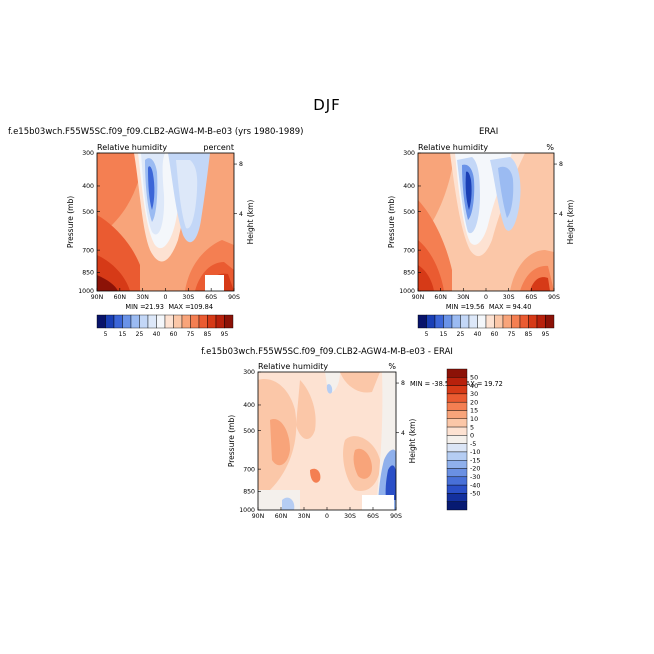 This screenshot has height=654, width=654. What do you see at coordinates (350, 516) in the screenshot?
I see `difference-x-tick-label: 30S` at bounding box center [350, 516].